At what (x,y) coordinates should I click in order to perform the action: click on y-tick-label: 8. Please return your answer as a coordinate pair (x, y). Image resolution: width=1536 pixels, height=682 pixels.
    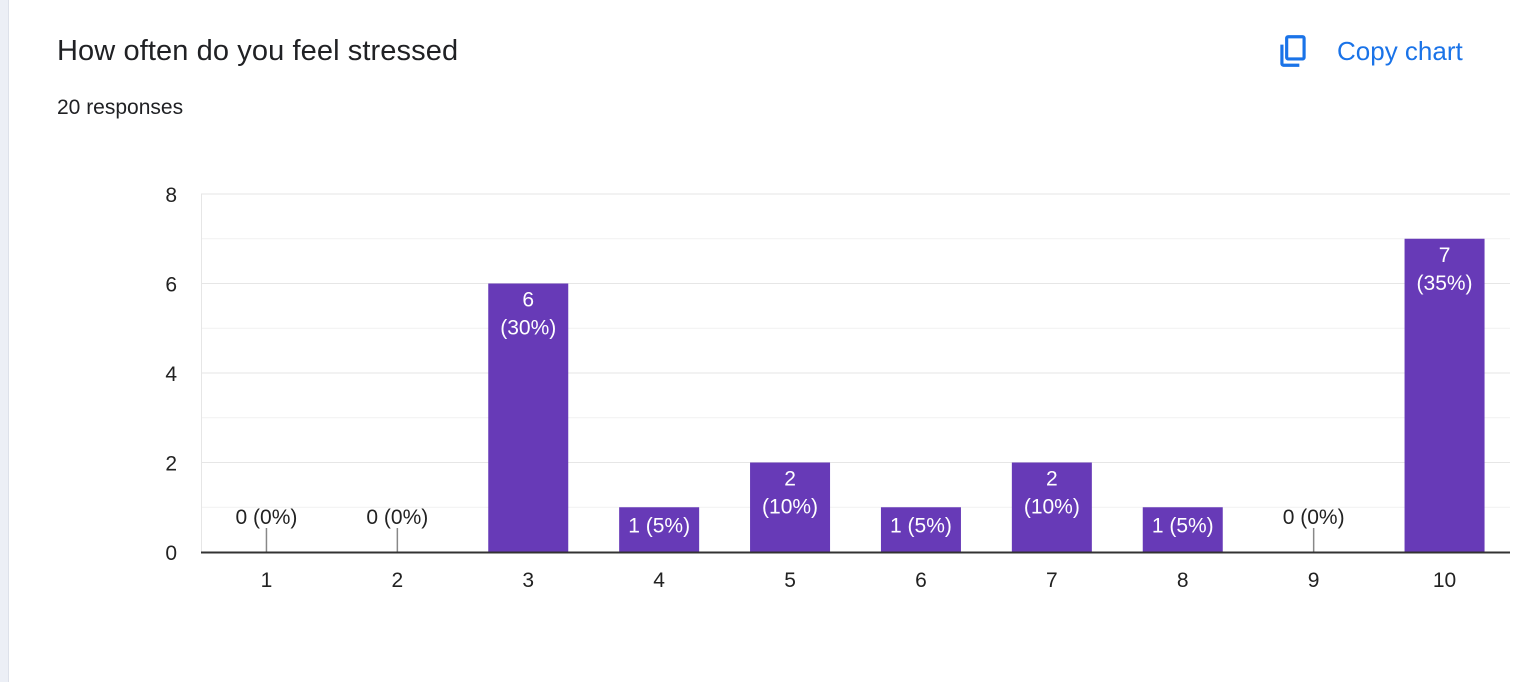
    Looking at the image, I should click on (171, 195).